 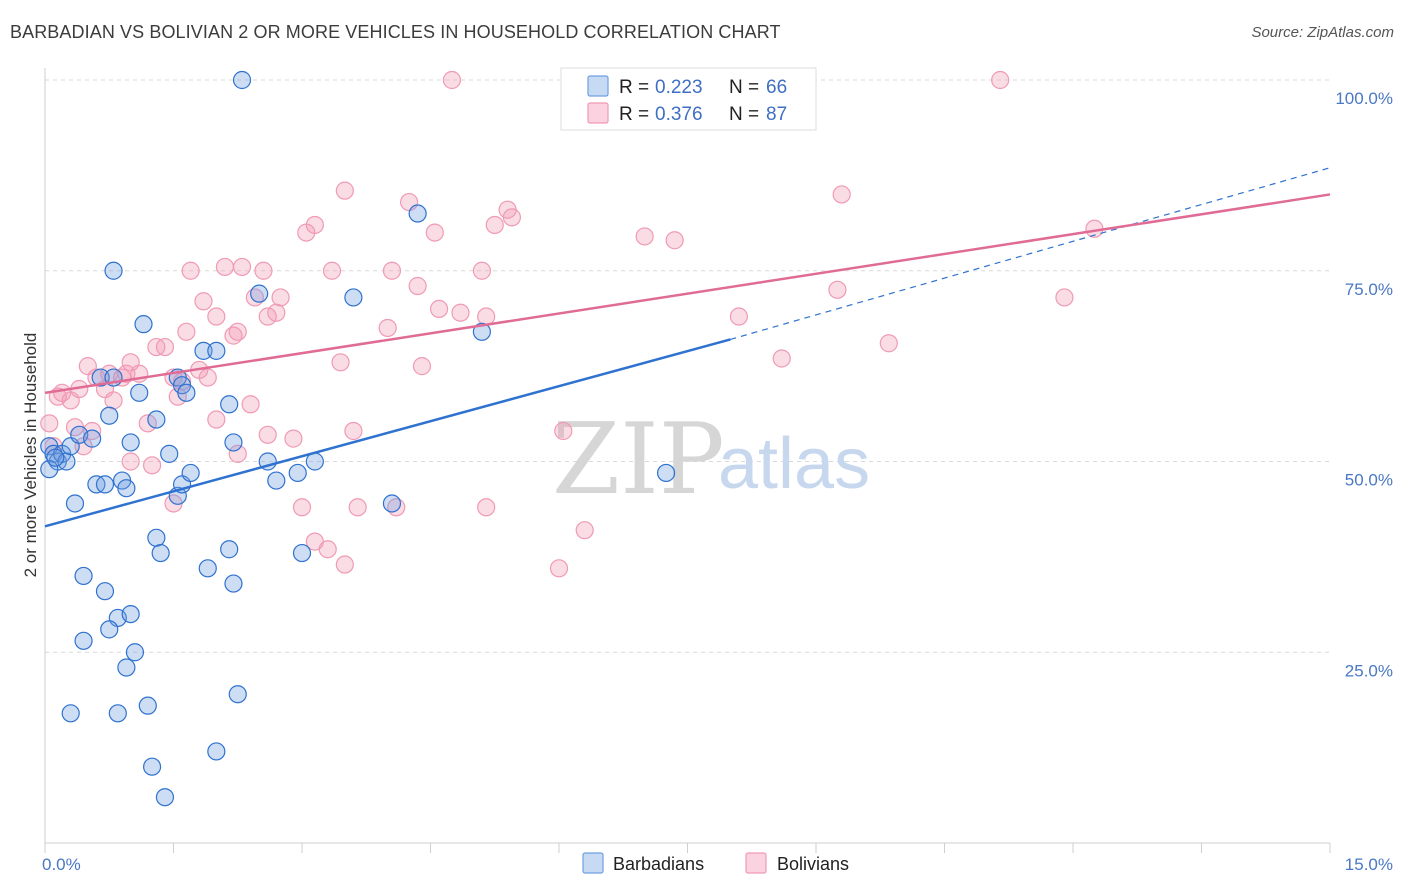 I want to click on legend-n-label: N =, so click(x=744, y=87).